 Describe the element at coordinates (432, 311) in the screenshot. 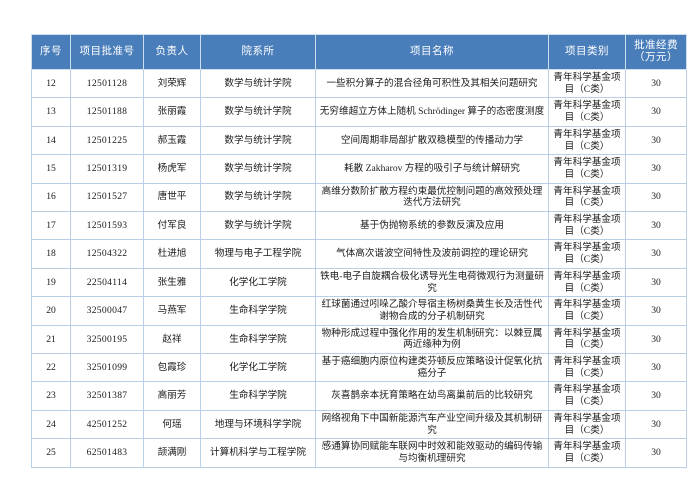

I see `cell-project-title: 红球菌通过吲哚乙酸介导宿主杨树桑黄生长及活性代谢物合成的分子机制研究` at that location.